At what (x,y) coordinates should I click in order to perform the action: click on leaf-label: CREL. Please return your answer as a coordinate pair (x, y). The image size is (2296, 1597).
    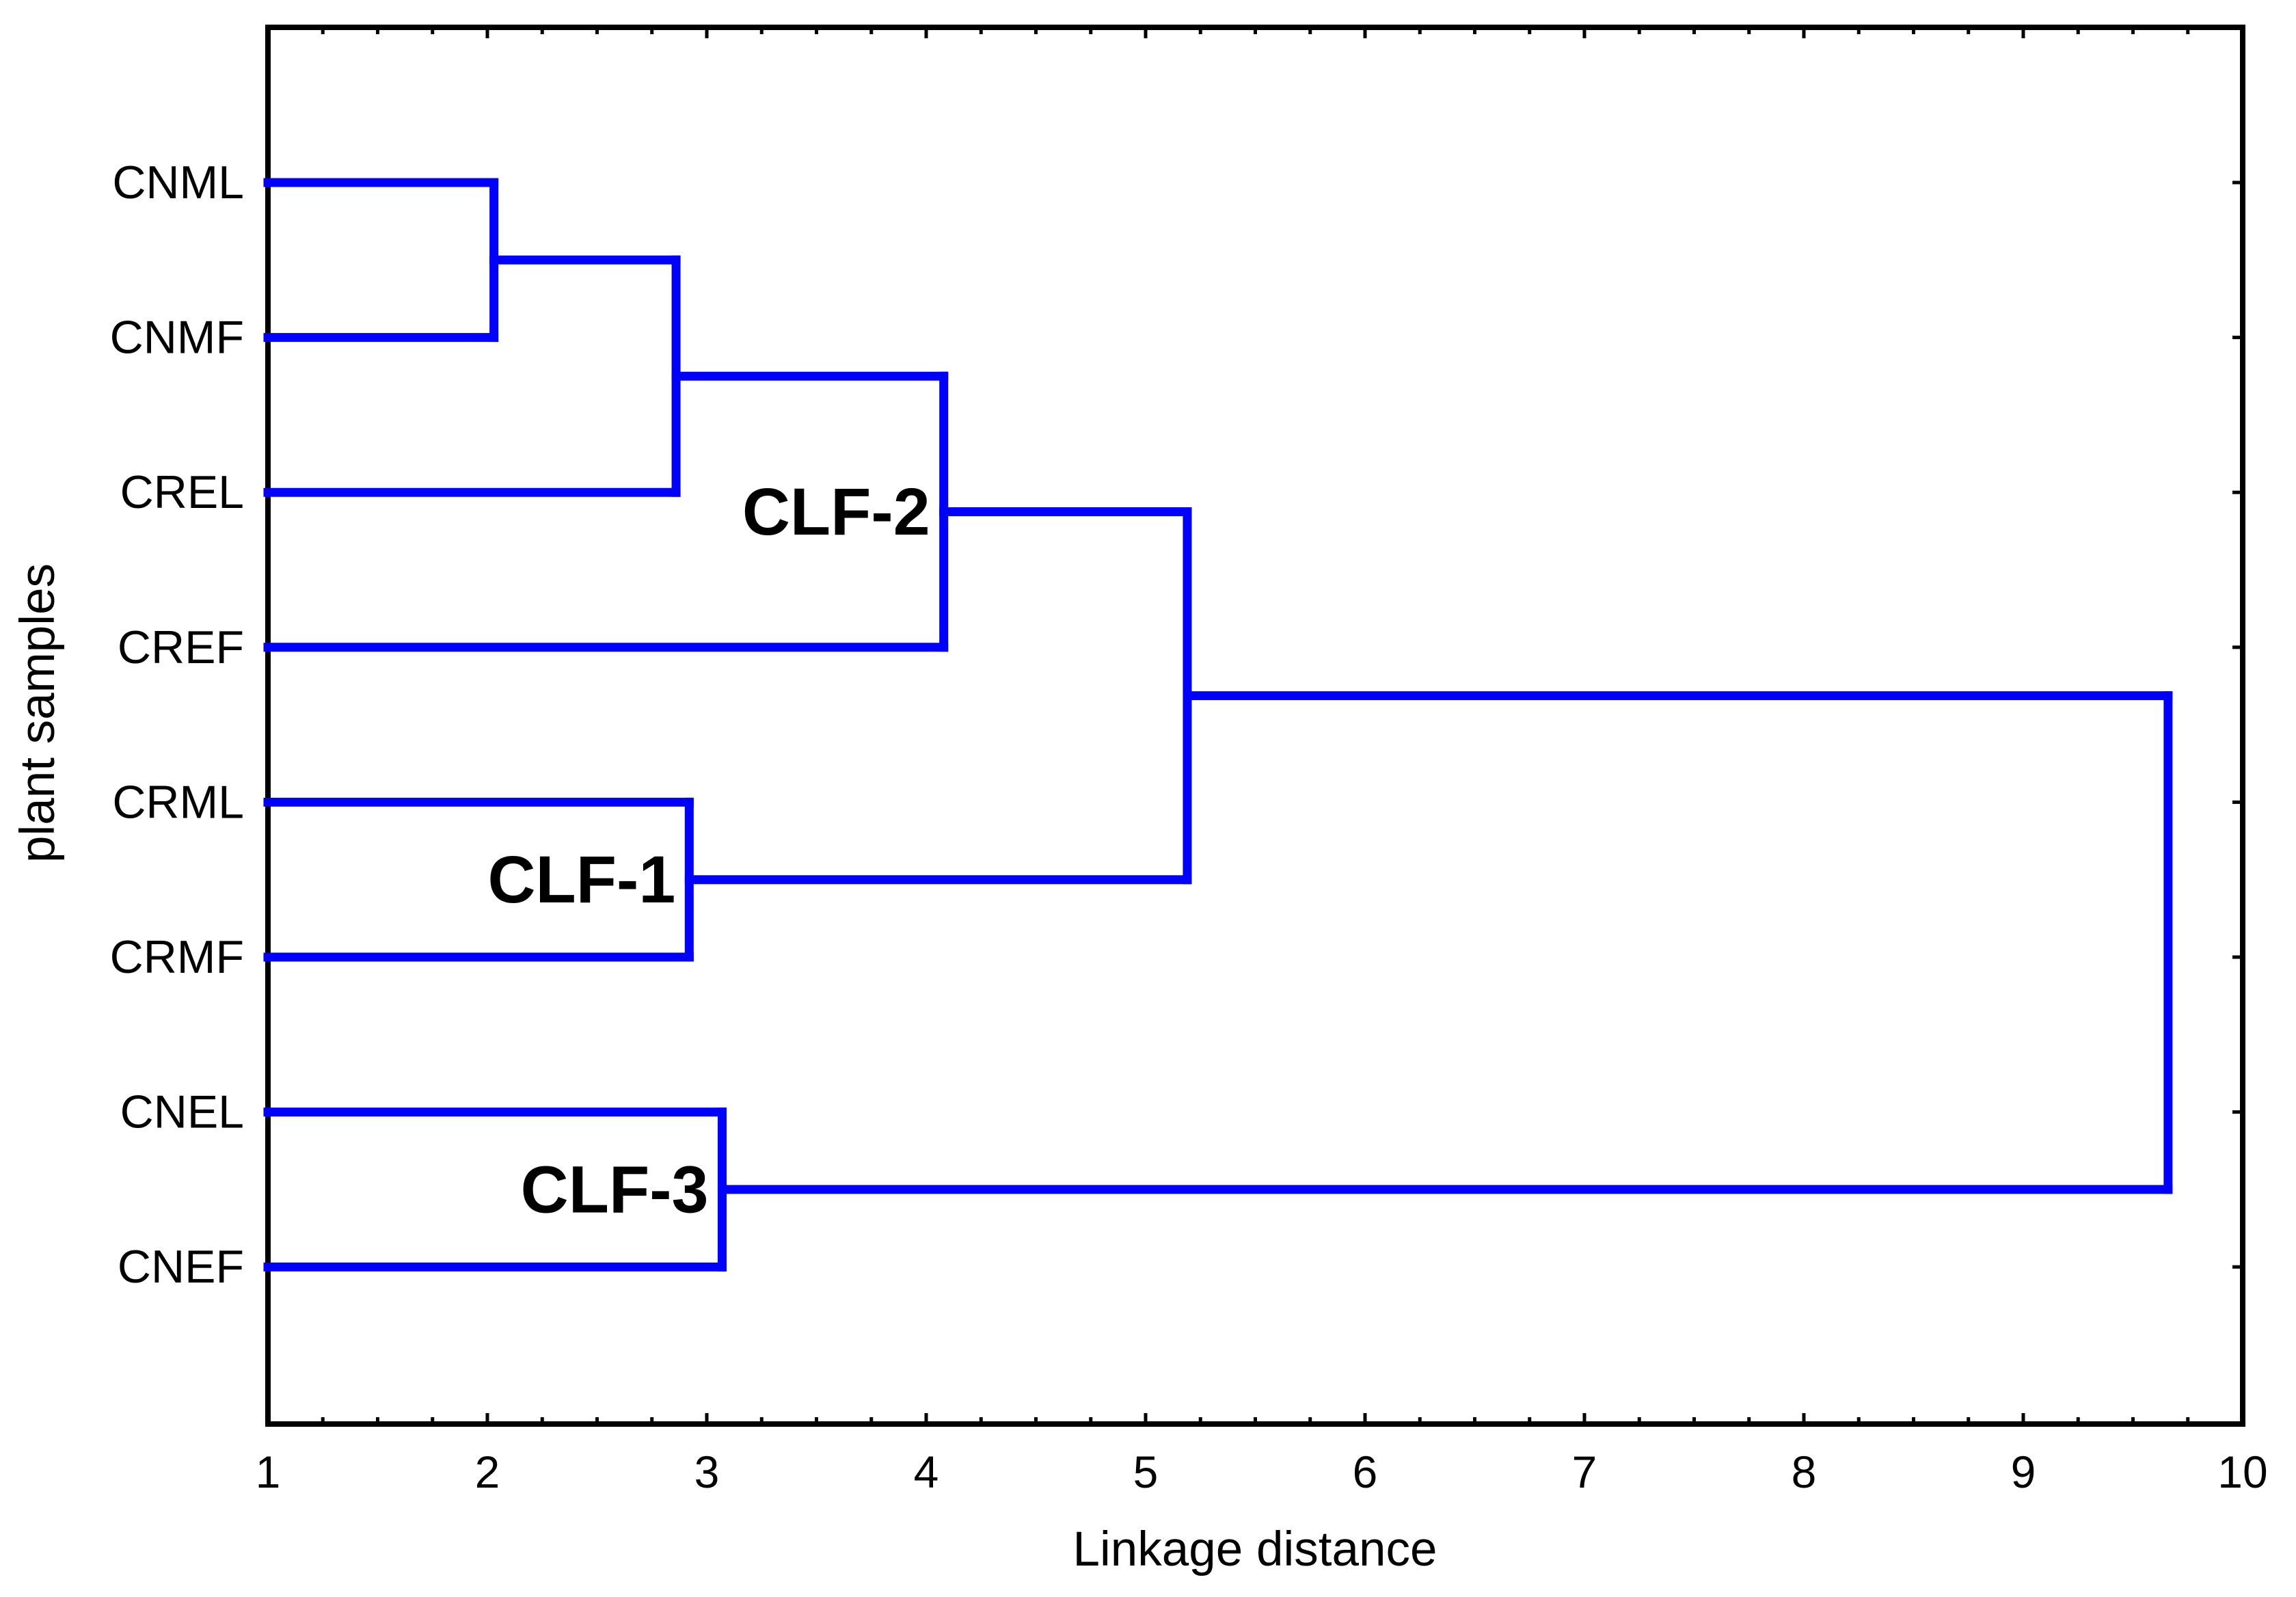
    Looking at the image, I should click on (182, 492).